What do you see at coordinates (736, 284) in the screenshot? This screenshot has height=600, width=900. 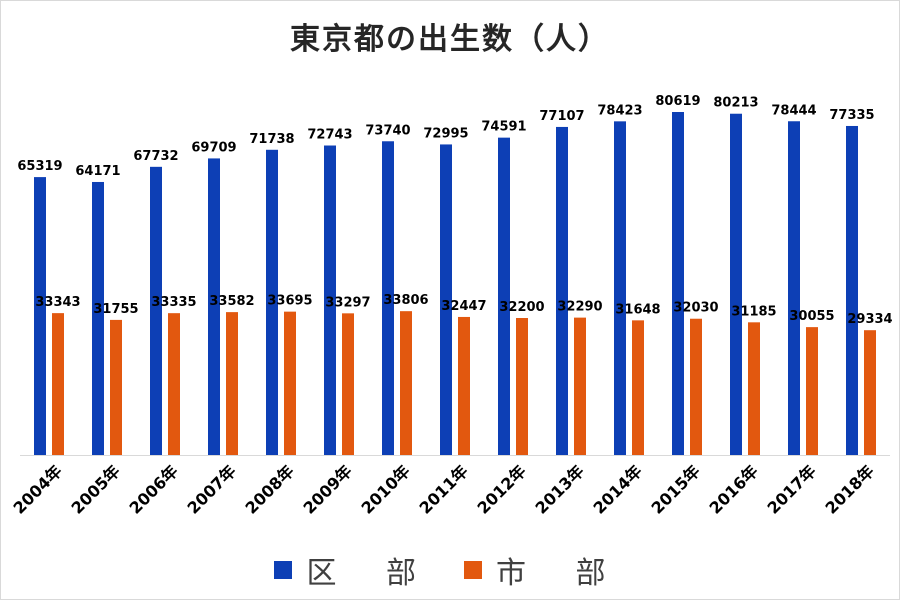 I see `bar-ku-2016年` at bounding box center [736, 284].